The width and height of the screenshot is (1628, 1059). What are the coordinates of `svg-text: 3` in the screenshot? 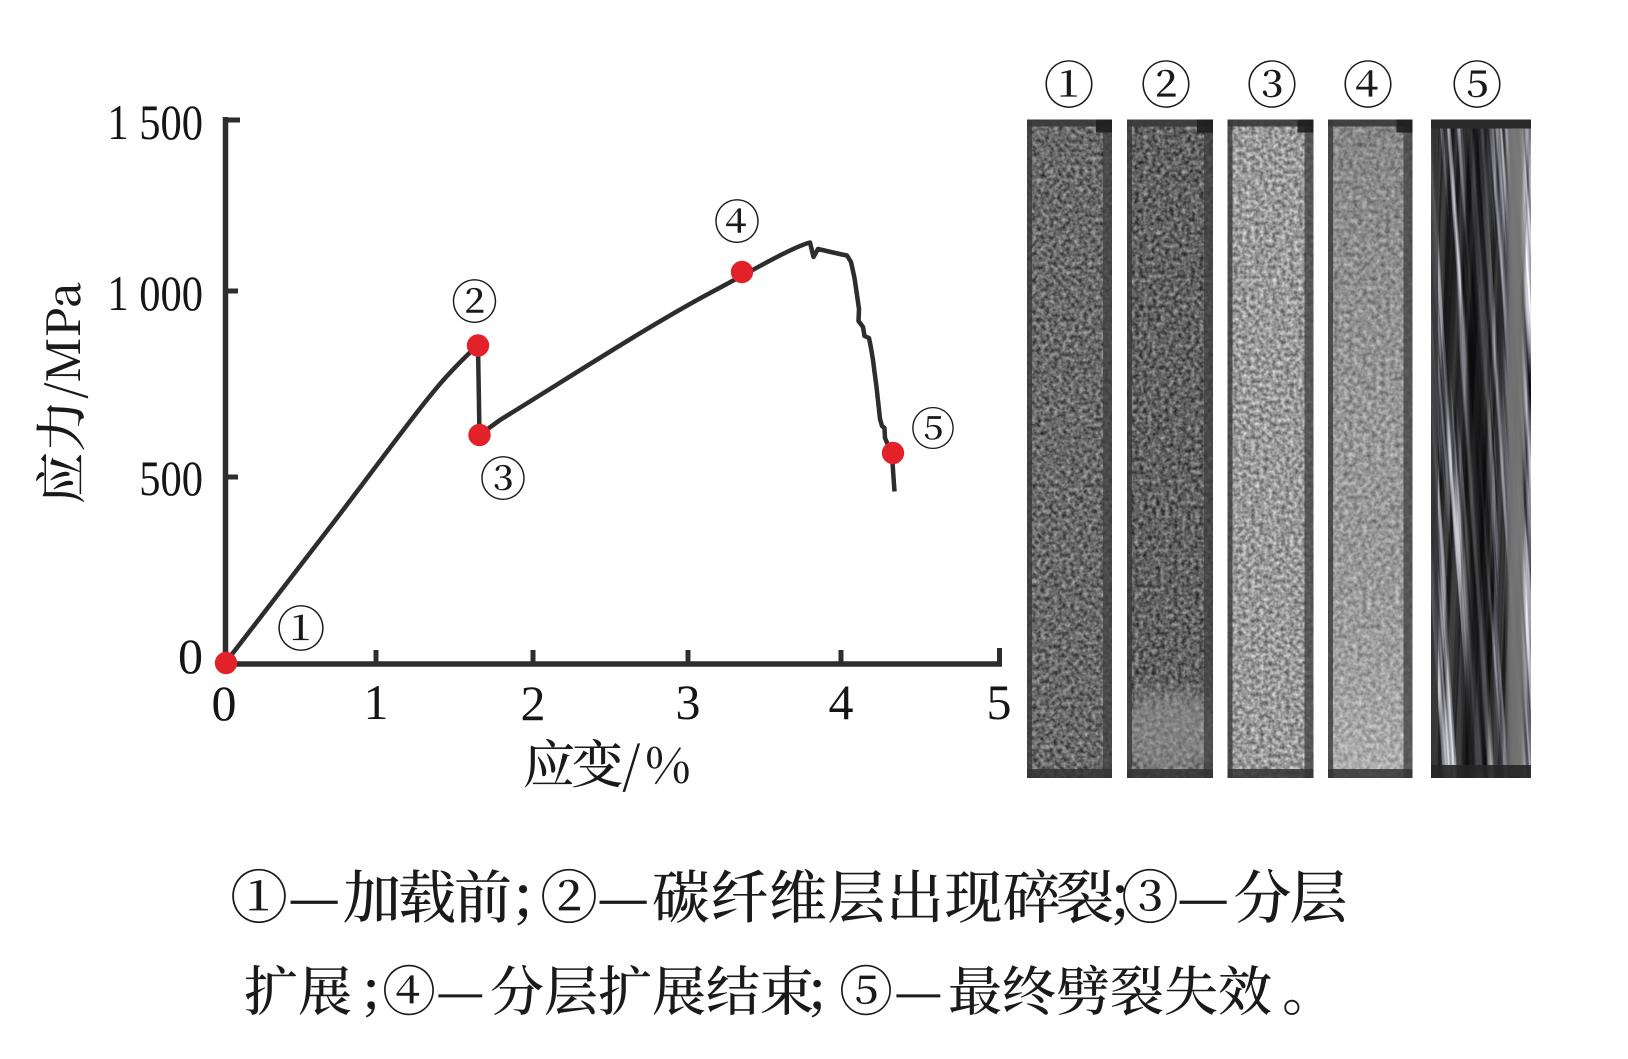 It's located at (688, 702).